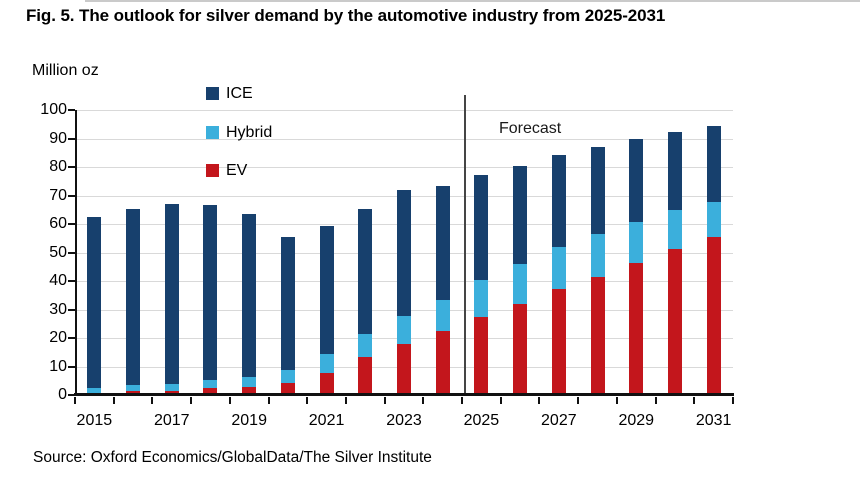 Image resolution: width=864 pixels, height=492 pixels. What do you see at coordinates (597, 335) in the screenshot?
I see `segment-ev-2028` at bounding box center [597, 335].